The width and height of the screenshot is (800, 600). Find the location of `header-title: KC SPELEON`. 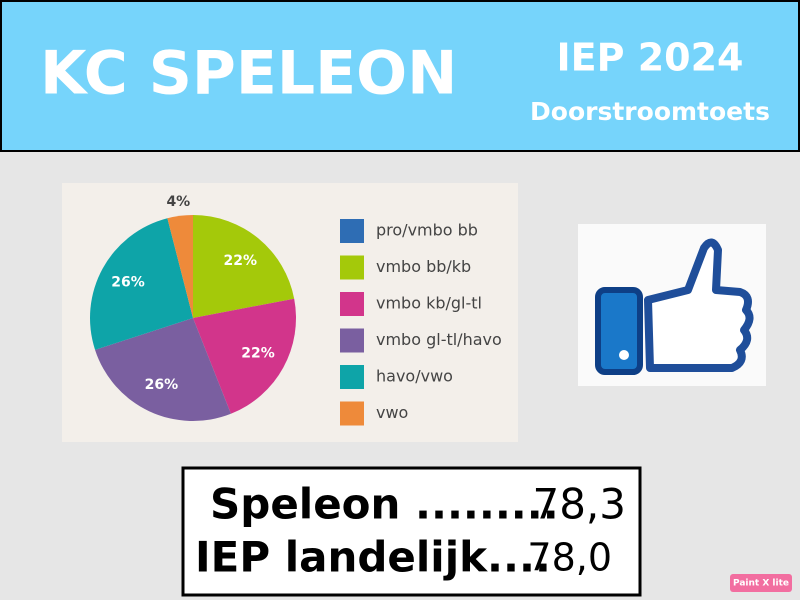

header-title: KC SPELEON is located at coordinates (248, 74).